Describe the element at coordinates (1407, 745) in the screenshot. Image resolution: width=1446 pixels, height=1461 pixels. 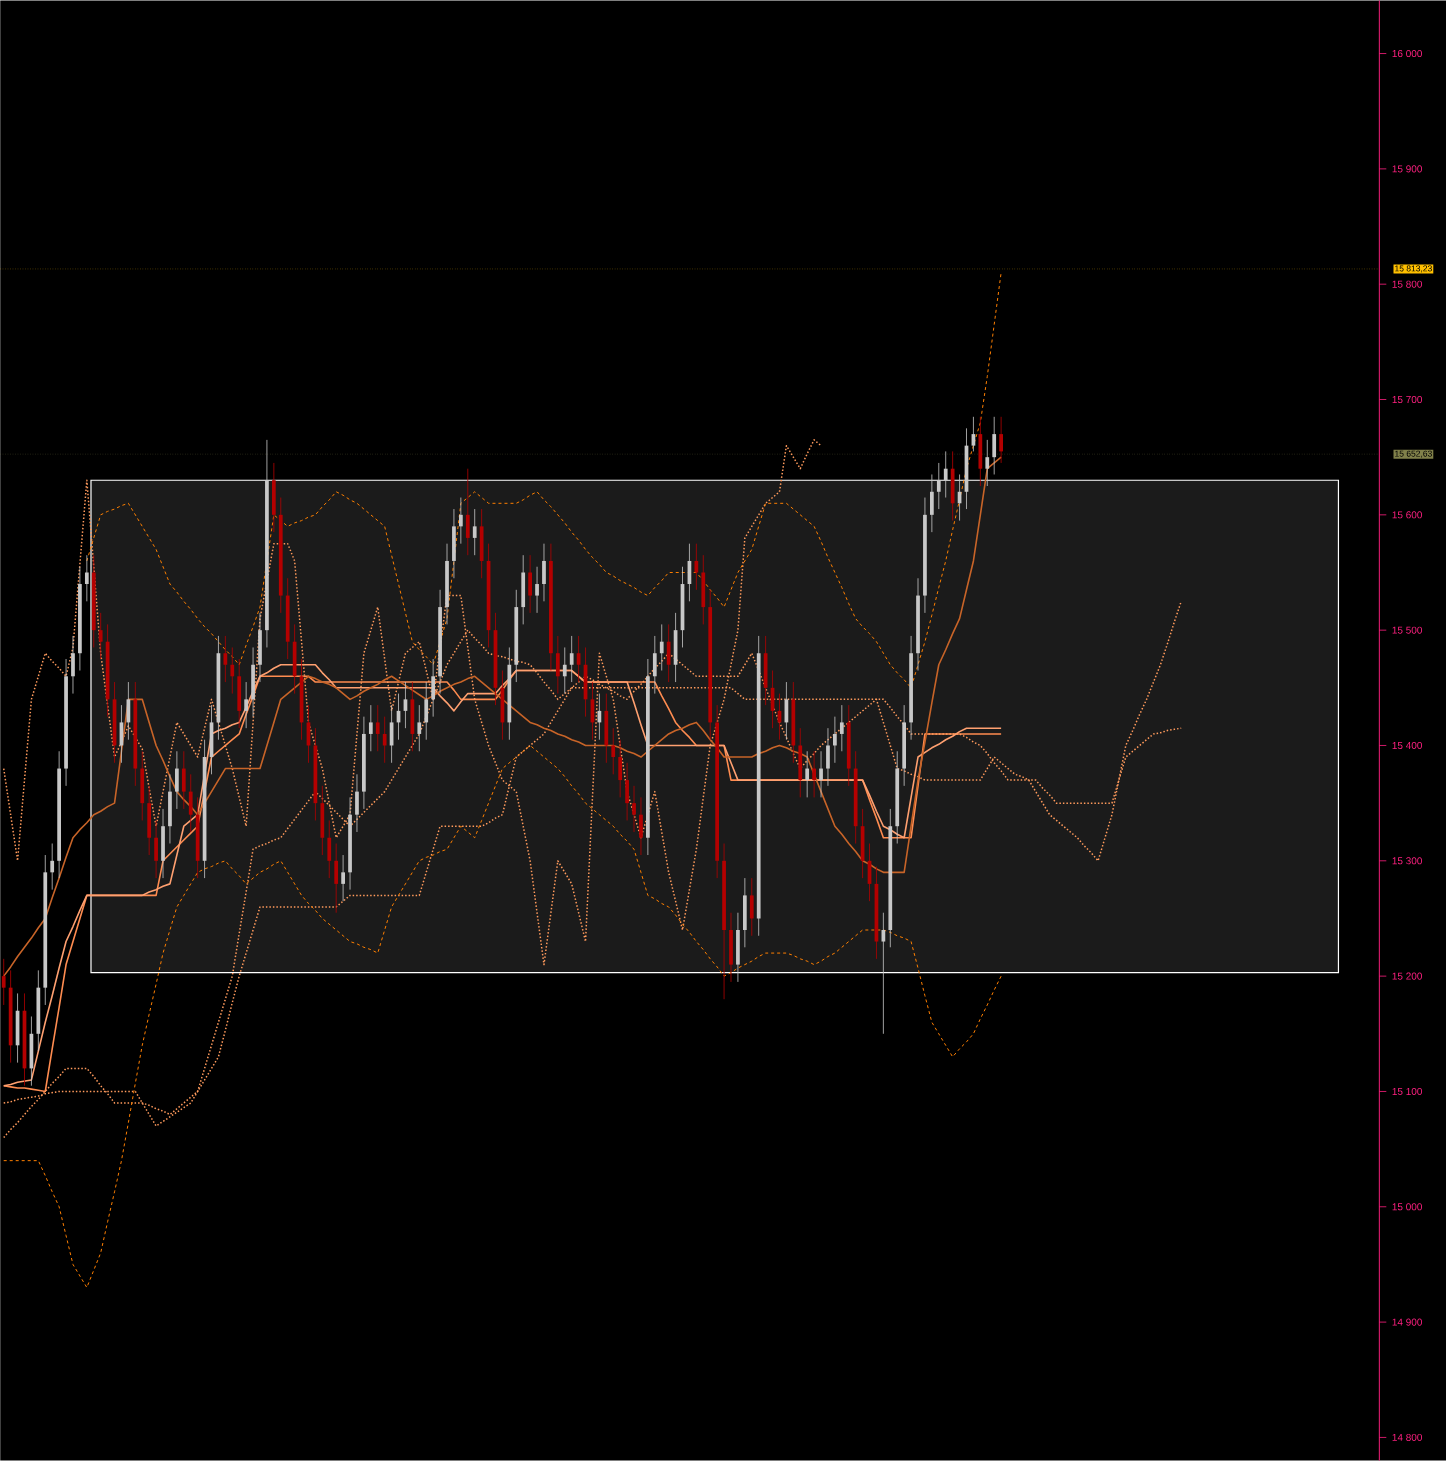
I see `y-tick-label: 15 400` at that location.